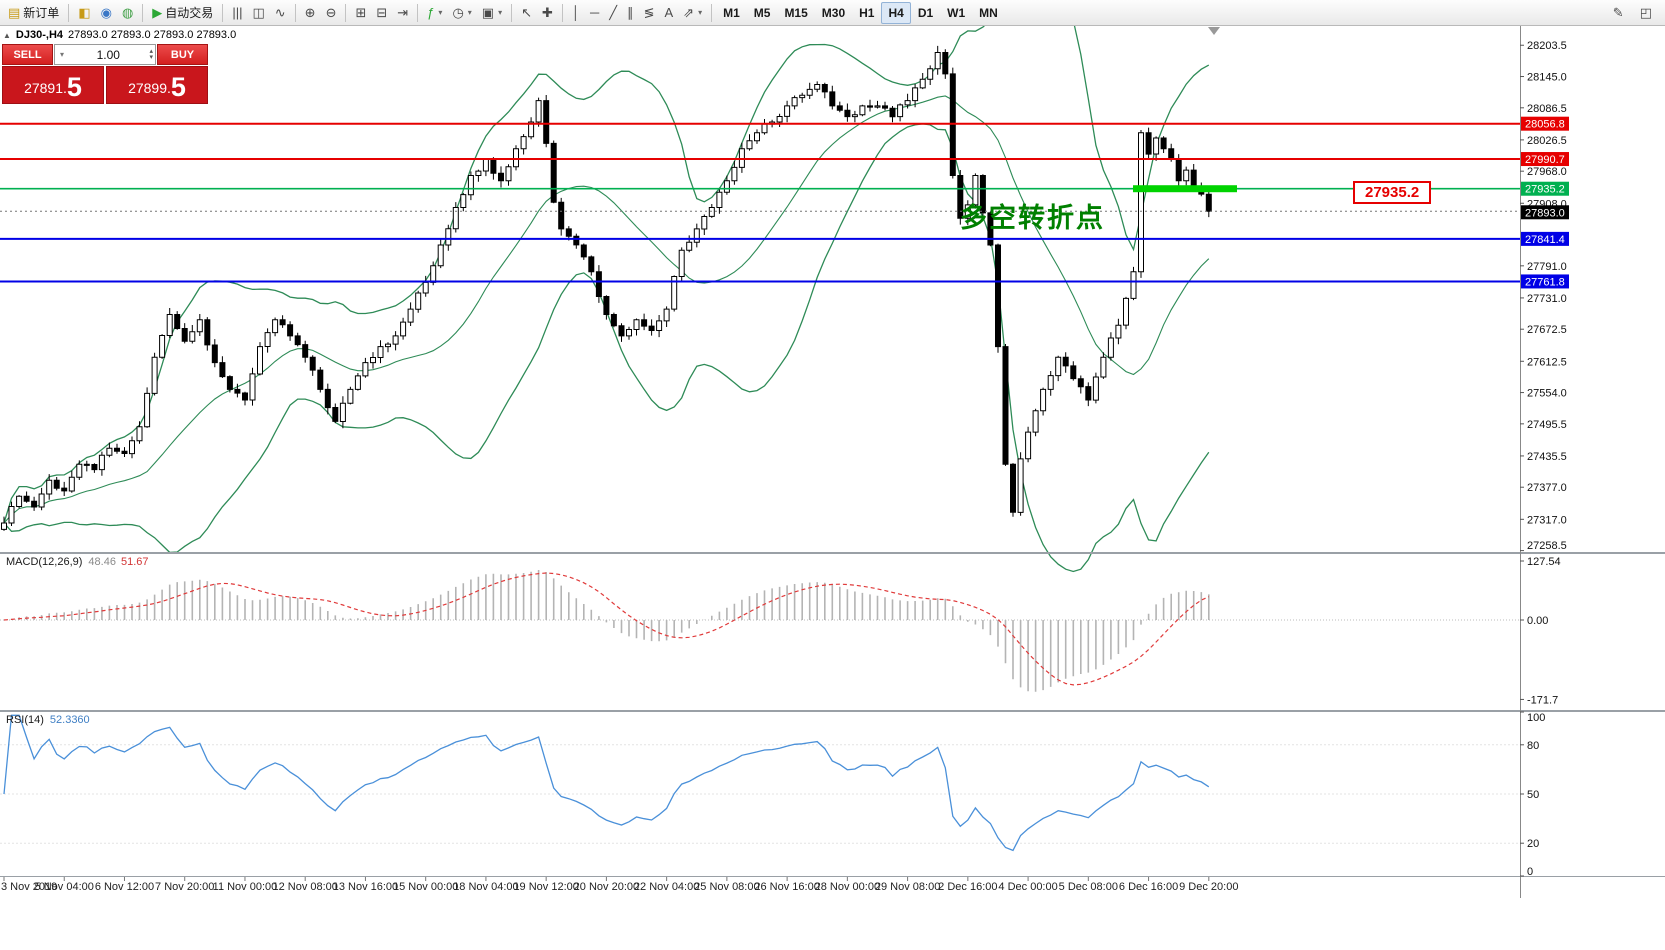 The height and width of the screenshot is (950, 1665). Describe the element at coordinates (77, 562) in the screenshot. I see `macd-indicator-label: MACD(12,26,9) 48.46 51.67` at that location.